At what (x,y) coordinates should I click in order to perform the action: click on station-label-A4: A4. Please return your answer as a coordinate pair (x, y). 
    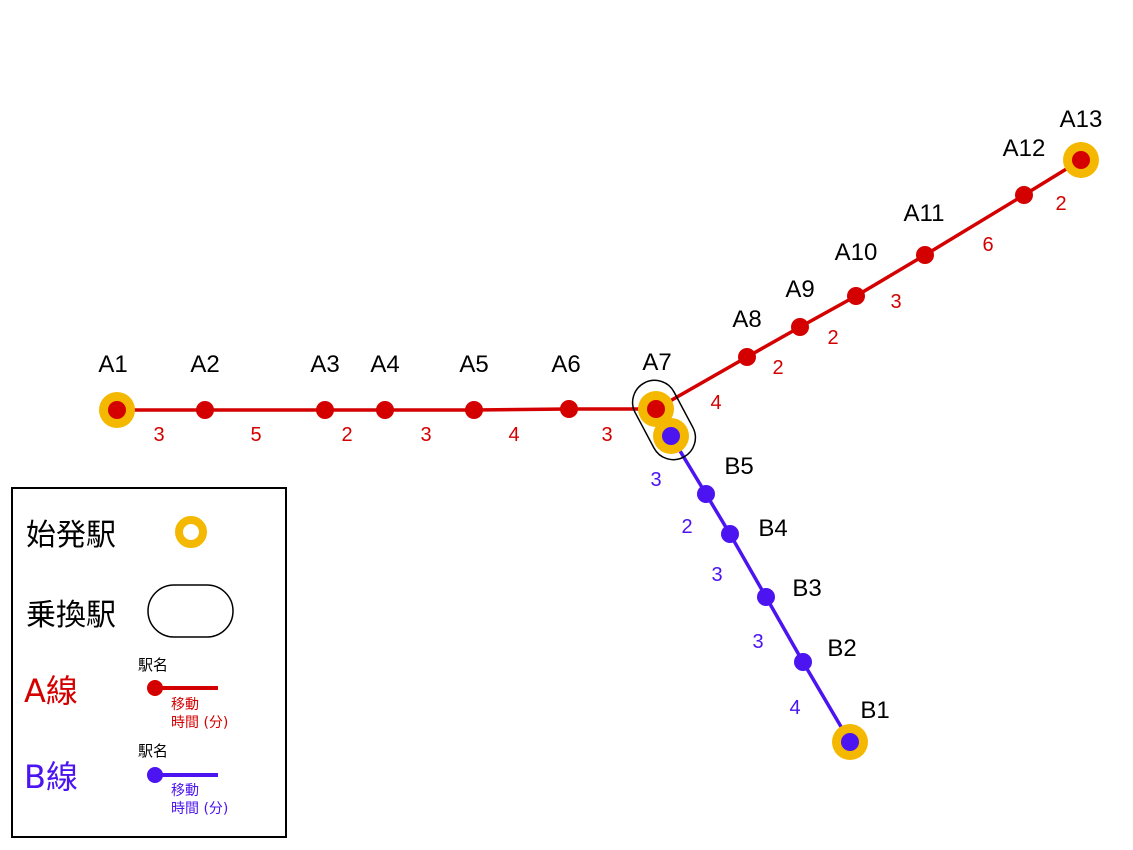
    Looking at the image, I should click on (384, 364).